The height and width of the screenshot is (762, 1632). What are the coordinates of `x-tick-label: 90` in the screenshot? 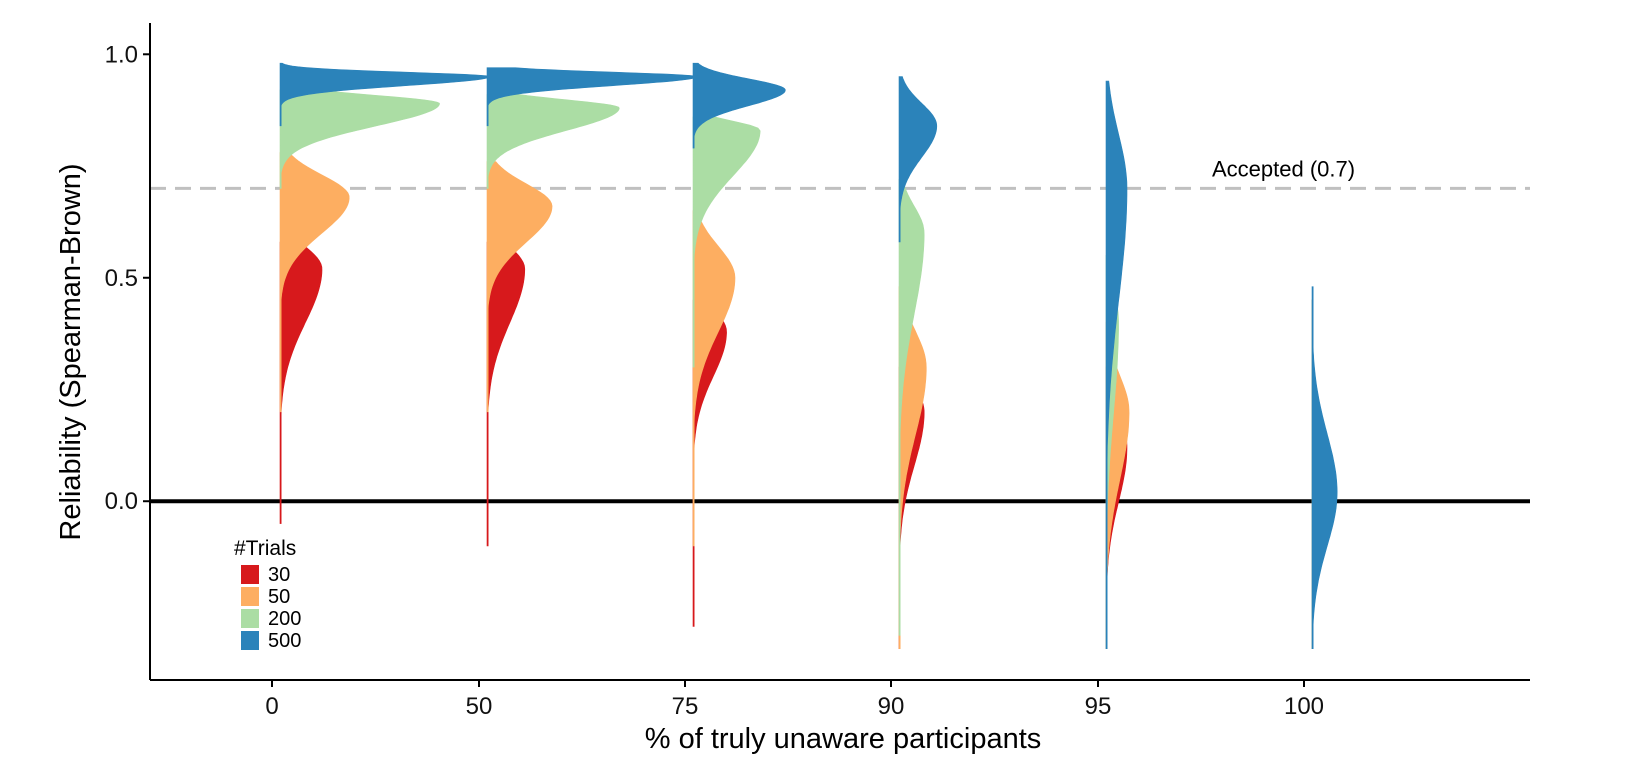 It's located at (891, 706).